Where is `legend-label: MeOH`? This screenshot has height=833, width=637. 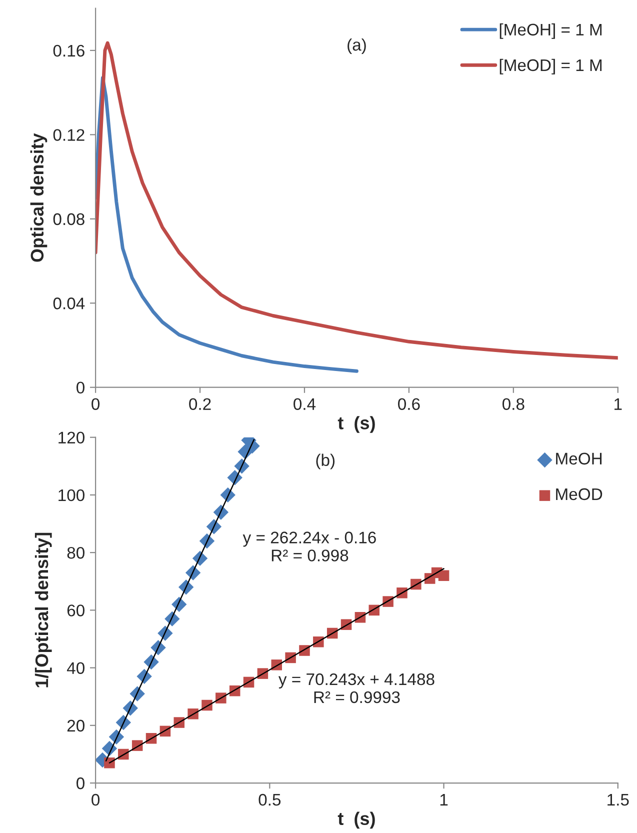
legend-label: MeOH is located at coordinates (579, 458).